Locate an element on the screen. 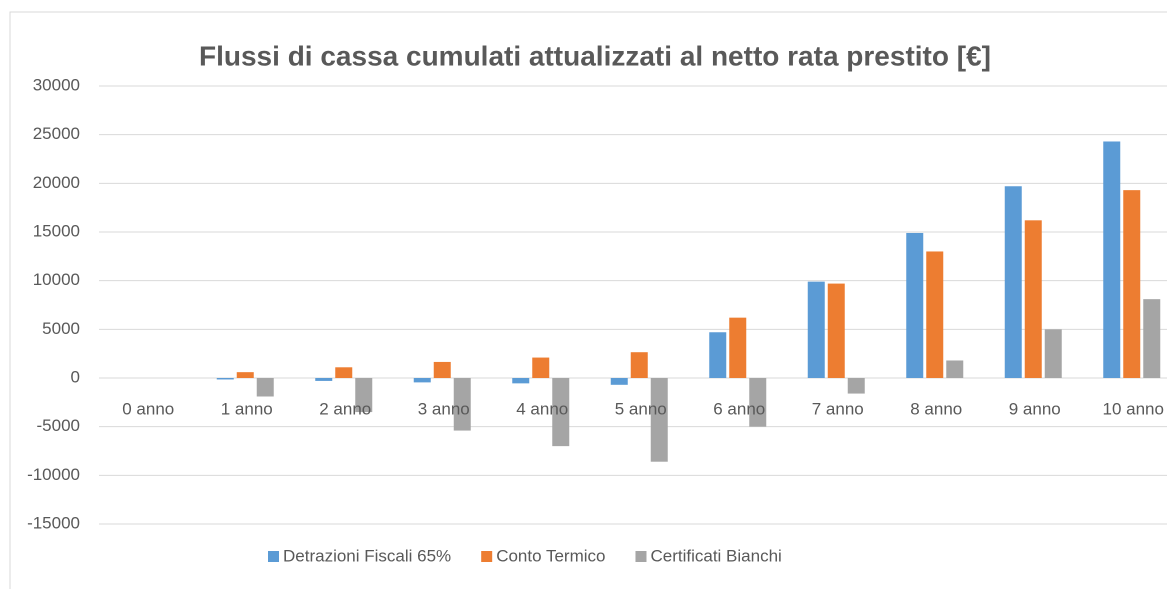 This screenshot has width=1167, height=589. x-tick-label: 5 anno is located at coordinates (641, 408).